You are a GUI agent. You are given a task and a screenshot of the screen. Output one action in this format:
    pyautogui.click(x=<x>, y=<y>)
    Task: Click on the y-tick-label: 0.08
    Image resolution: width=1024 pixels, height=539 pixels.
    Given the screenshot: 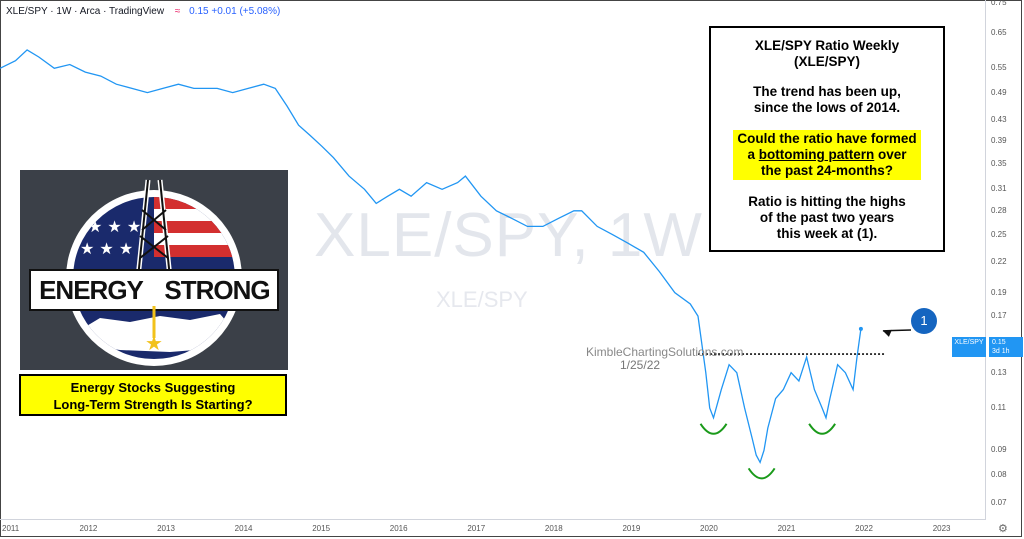 What is the action you would take?
    pyautogui.click(x=999, y=475)
    